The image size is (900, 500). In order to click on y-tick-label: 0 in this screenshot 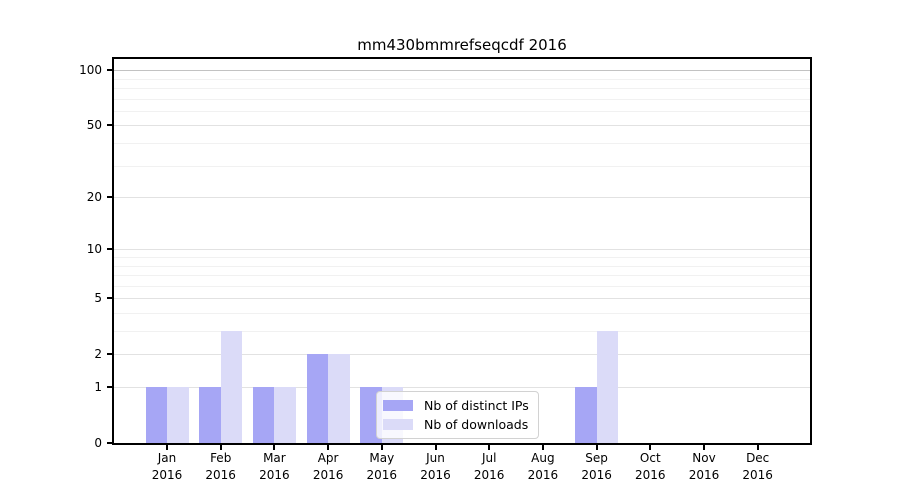, I will do `click(98, 443)`.